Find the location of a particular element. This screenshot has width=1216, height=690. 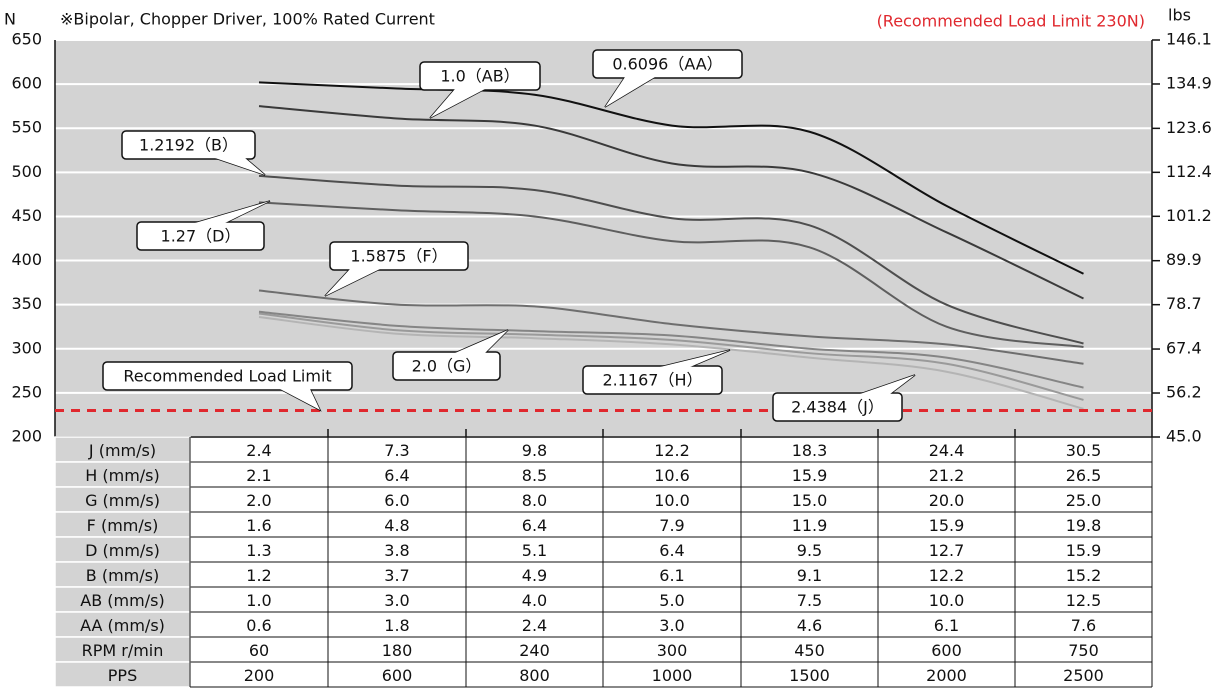

table-cell: 2000 is located at coordinates (946, 675).